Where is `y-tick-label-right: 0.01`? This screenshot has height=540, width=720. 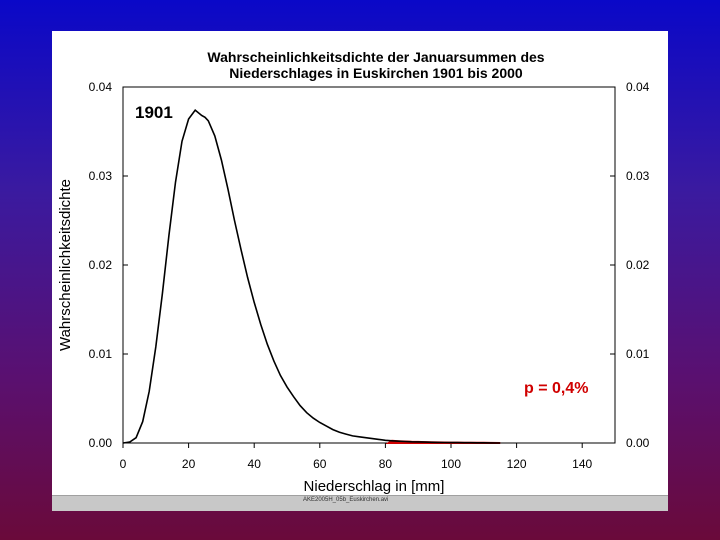 y-tick-label-right: 0.01 is located at coordinates (638, 354).